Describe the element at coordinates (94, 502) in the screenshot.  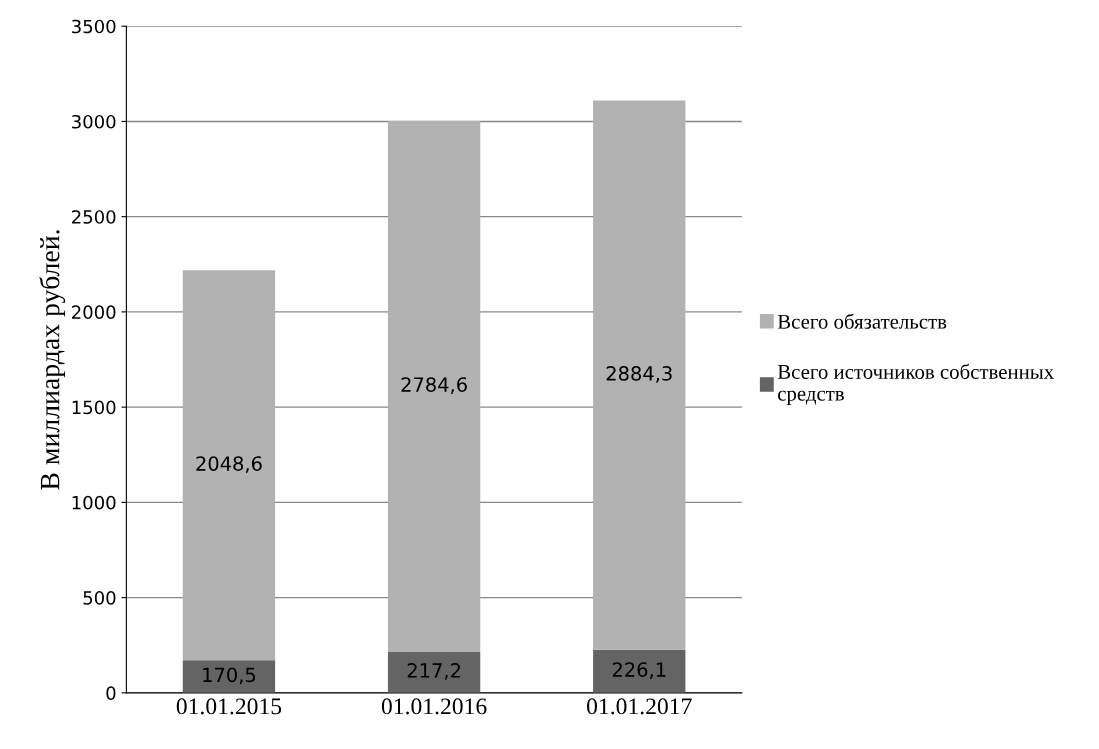
I see `y-tick-label: 1000` at that location.